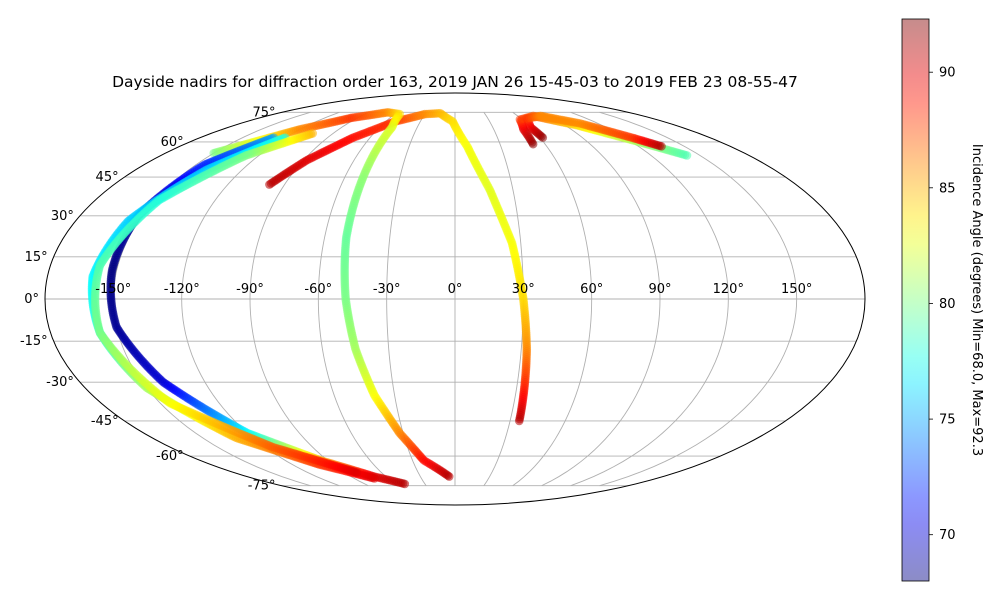 The height and width of the screenshot is (600, 1000). What do you see at coordinates (318, 289) in the screenshot?
I see `x-tick-label: -60°` at bounding box center [318, 289].